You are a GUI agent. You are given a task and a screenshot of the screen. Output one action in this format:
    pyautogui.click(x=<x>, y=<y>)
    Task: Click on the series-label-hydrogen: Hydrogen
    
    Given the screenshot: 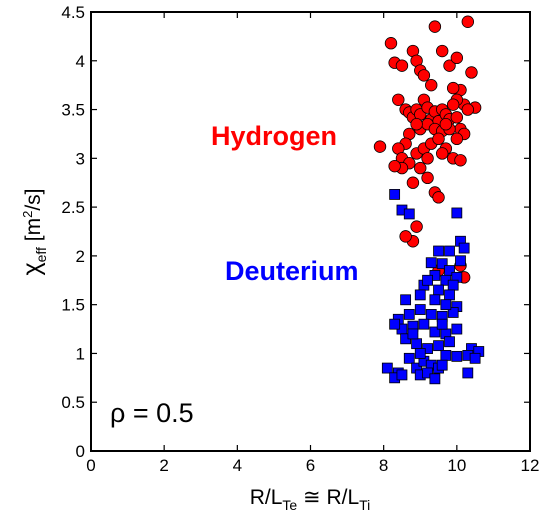 What is the action you would take?
    pyautogui.click(x=274, y=136)
    